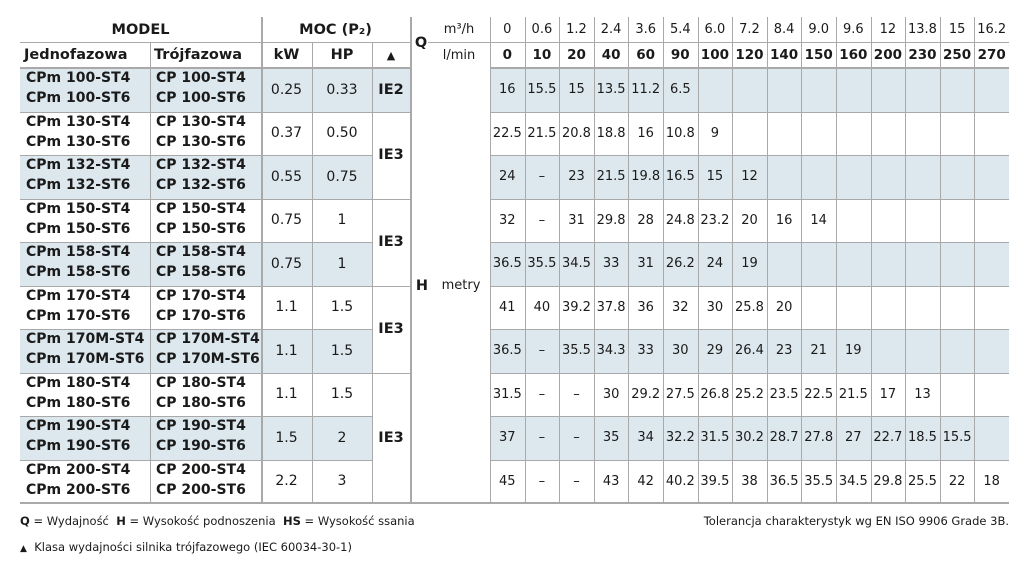 Image resolution: width=1029 pixels, height=564 pixels. I want to click on m3h-label: m³/h, so click(459, 29).